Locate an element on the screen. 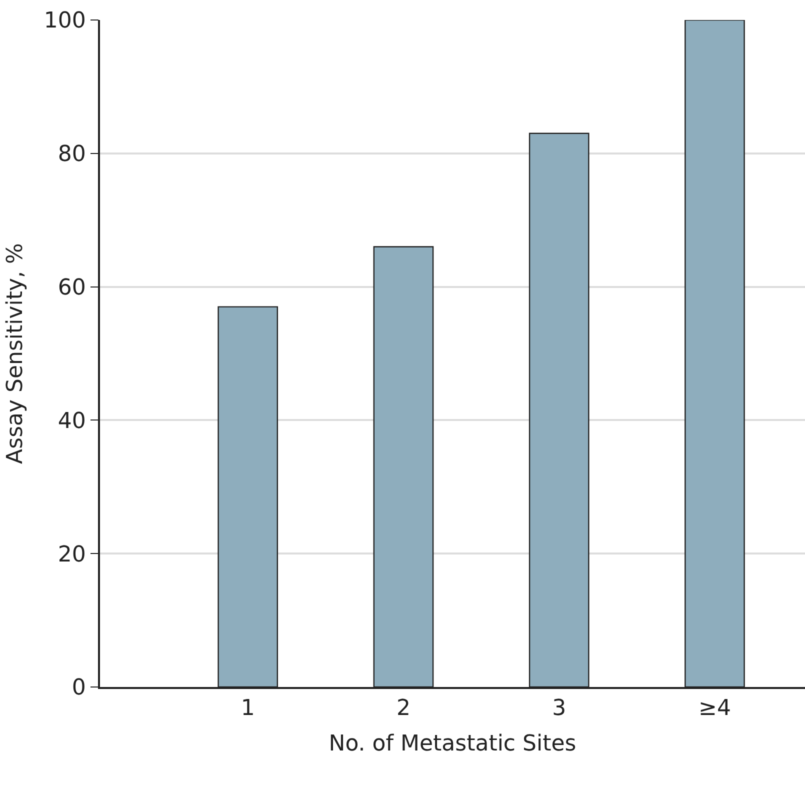 The height and width of the screenshot is (787, 805). y-tick-label: 80 is located at coordinates (72, 155).